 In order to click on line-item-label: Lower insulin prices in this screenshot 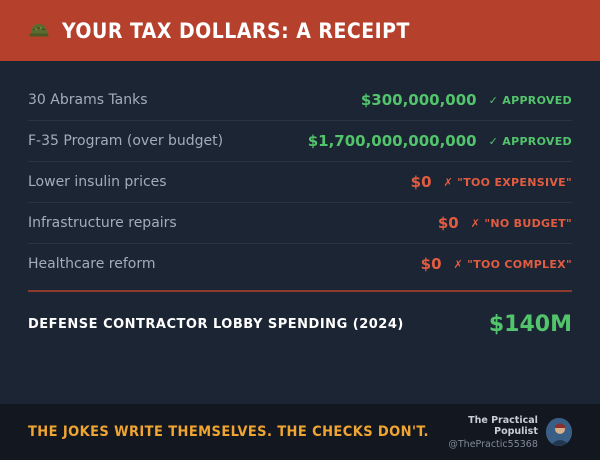, I will do `click(97, 182)`.